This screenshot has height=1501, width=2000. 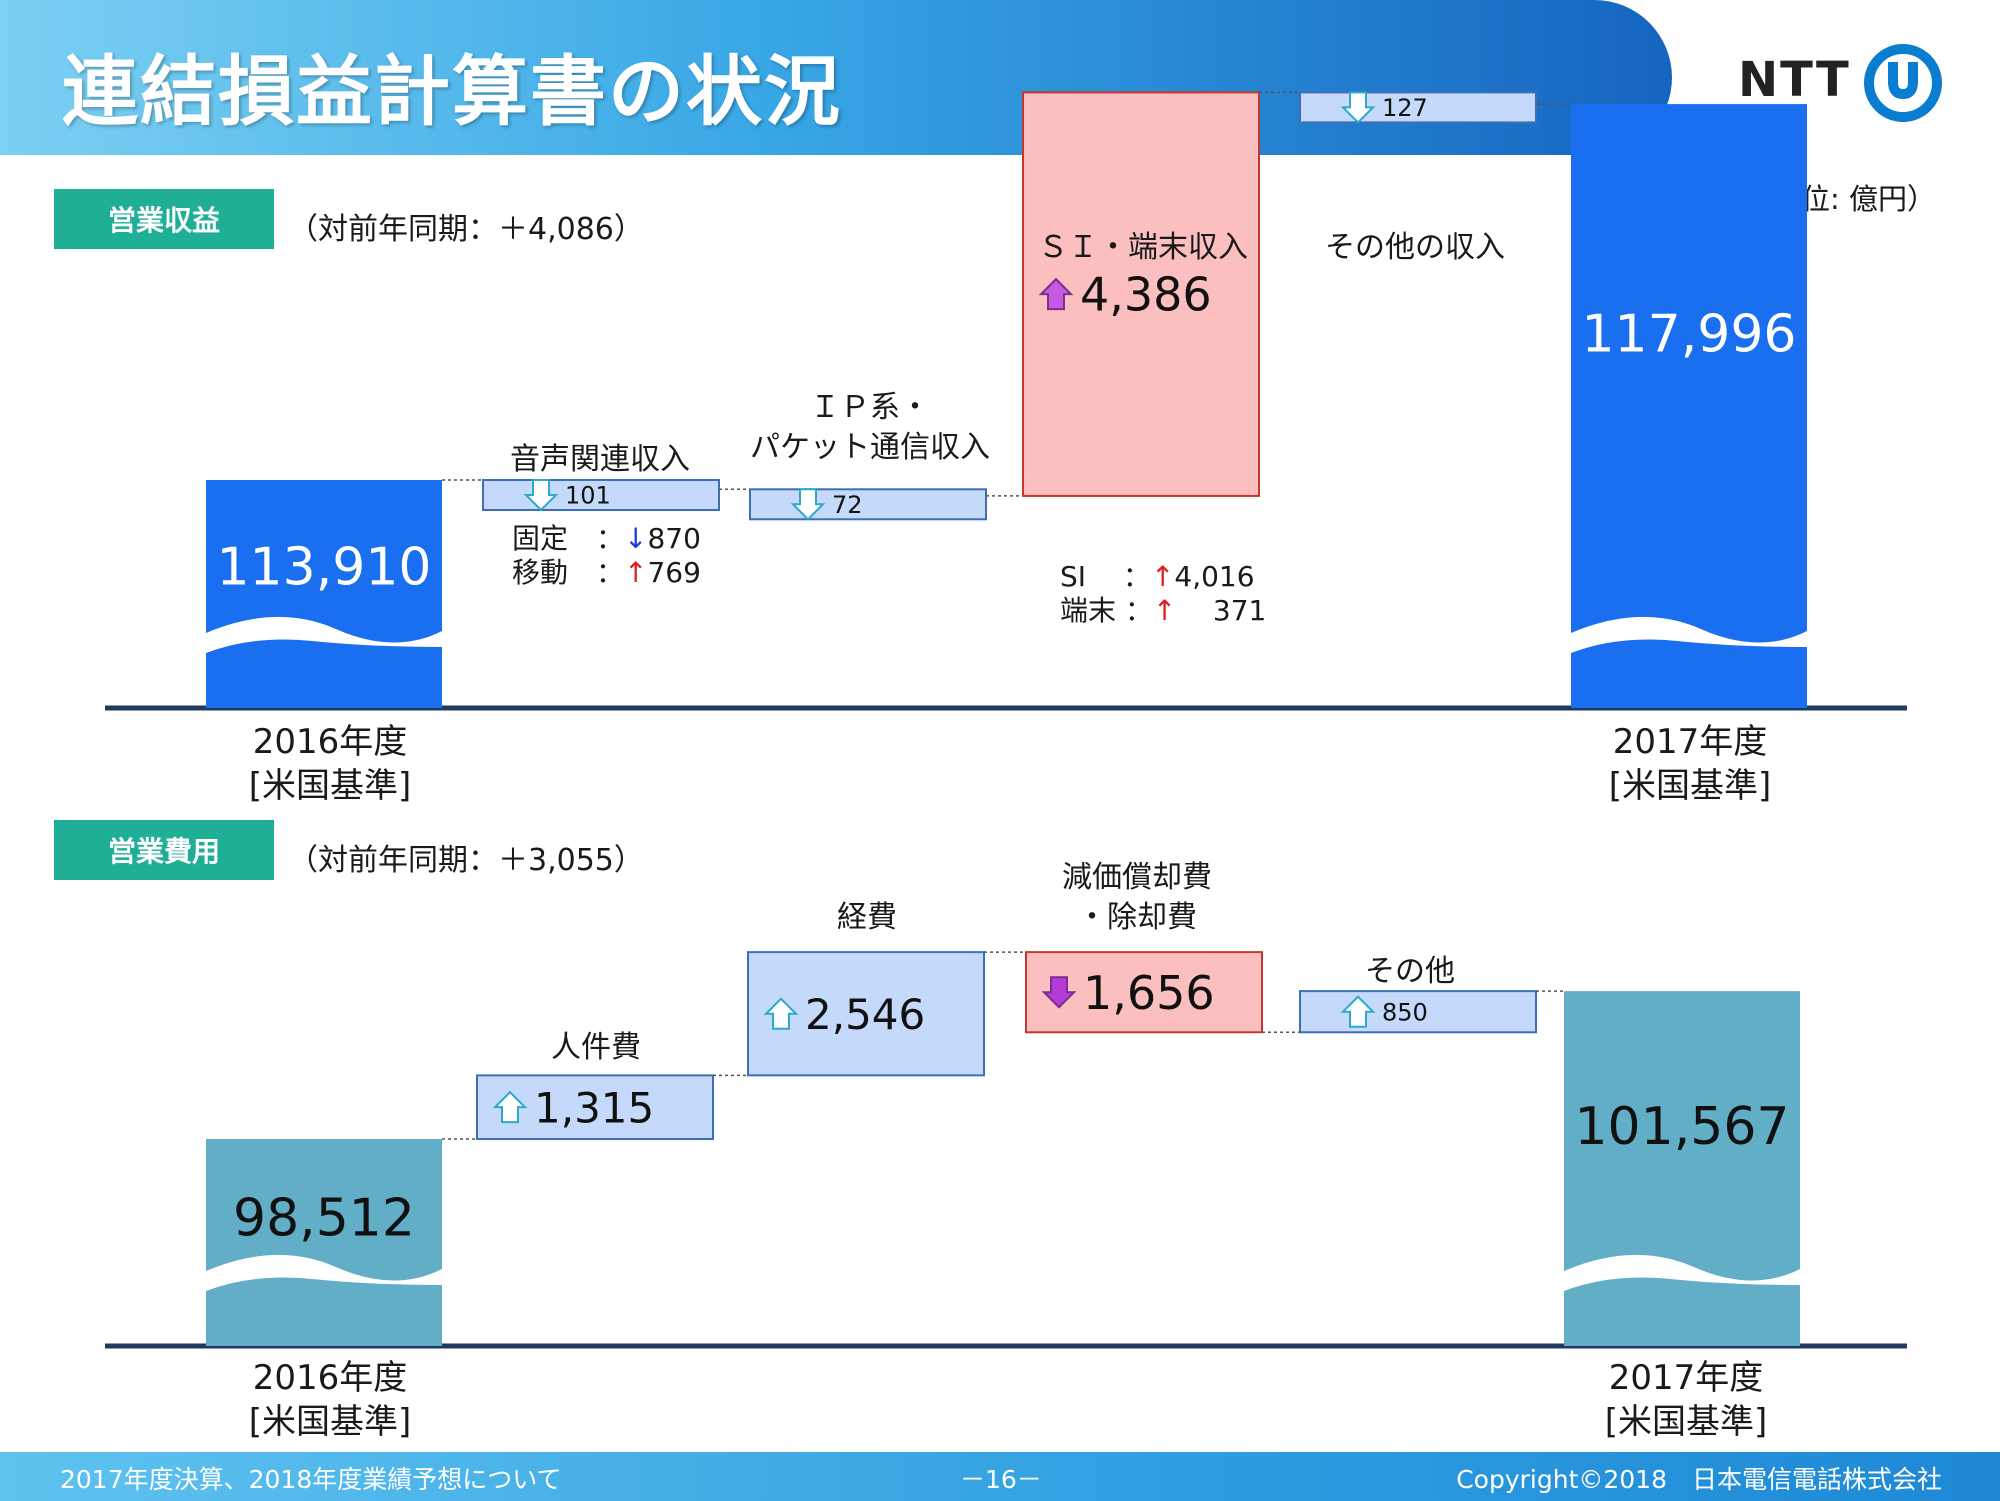 I want to click on ntt-logo-text: NTT, so click(x=1794, y=80).